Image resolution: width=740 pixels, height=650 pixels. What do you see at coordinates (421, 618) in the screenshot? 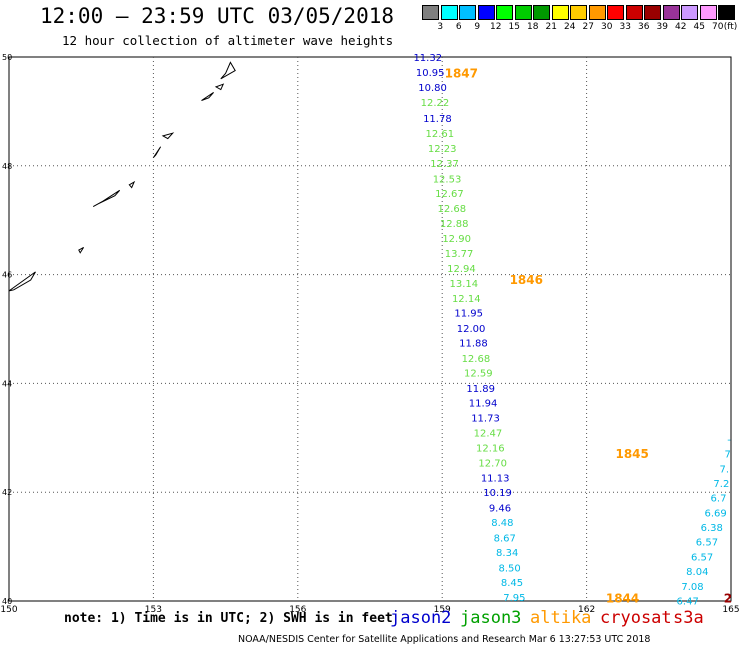
I see `mission-jason2: jason2` at bounding box center [421, 618].